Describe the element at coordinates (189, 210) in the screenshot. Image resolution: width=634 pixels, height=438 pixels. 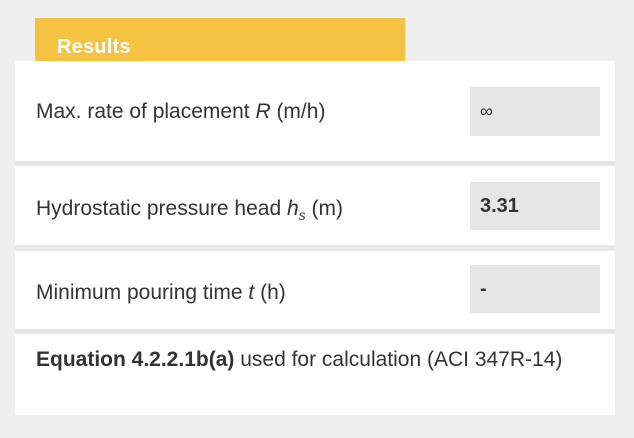
I see `hydrostatic-head-label: Hydrostatic pressure head hs (m)` at that location.